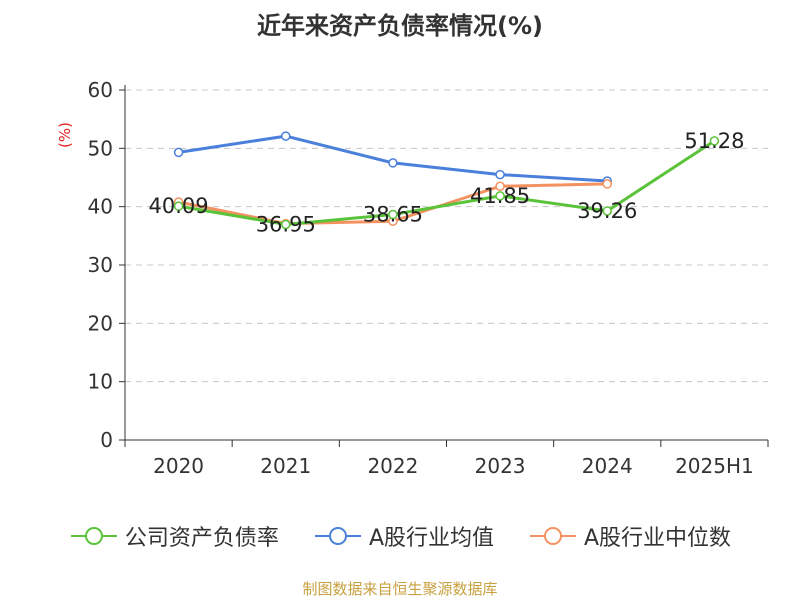  I want to click on data-label: 51.28, so click(714, 141).